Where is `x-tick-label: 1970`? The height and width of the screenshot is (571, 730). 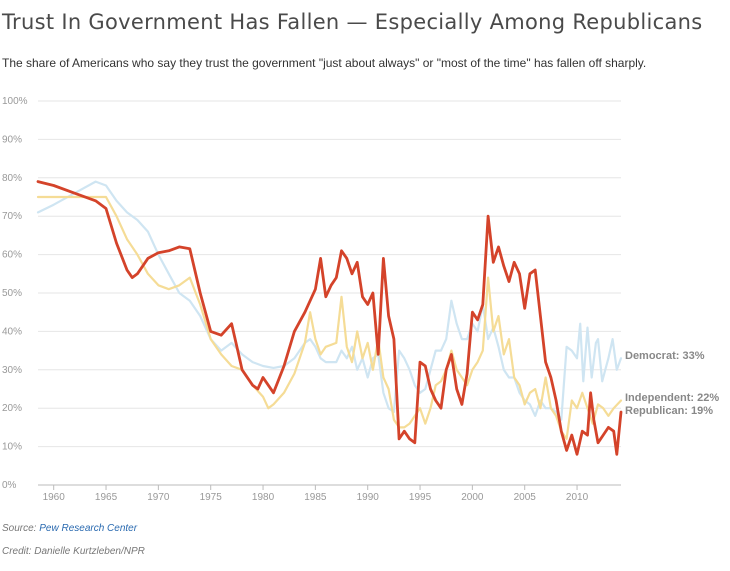 x-tick-label: 1970 is located at coordinates (158, 497).